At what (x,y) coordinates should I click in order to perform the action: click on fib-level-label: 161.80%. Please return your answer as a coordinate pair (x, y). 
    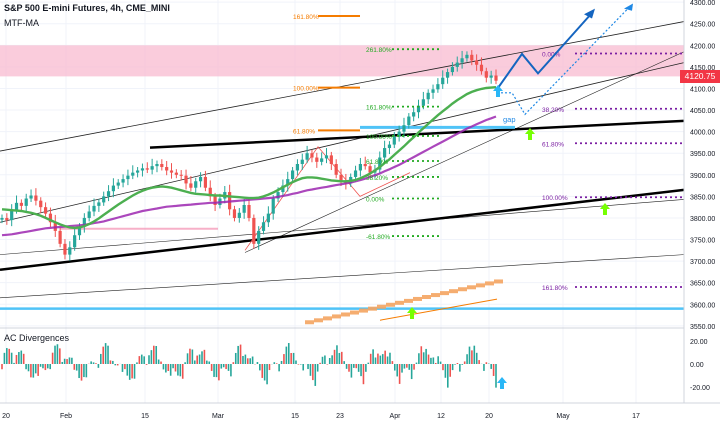
    Looking at the image, I should click on (555, 288).